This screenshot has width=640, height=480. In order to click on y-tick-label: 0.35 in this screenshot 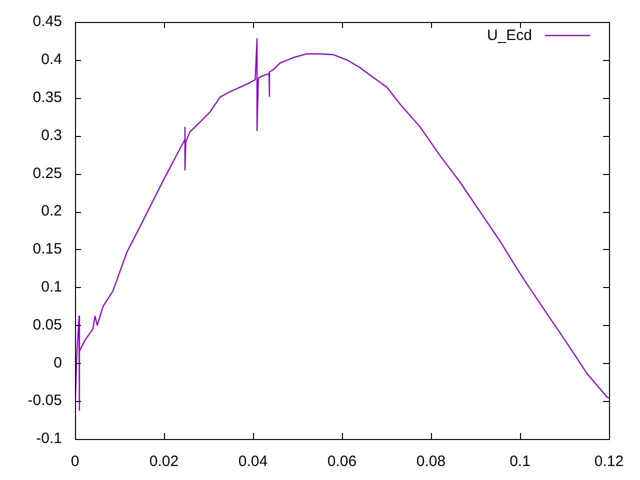, I will do `click(47, 97)`.